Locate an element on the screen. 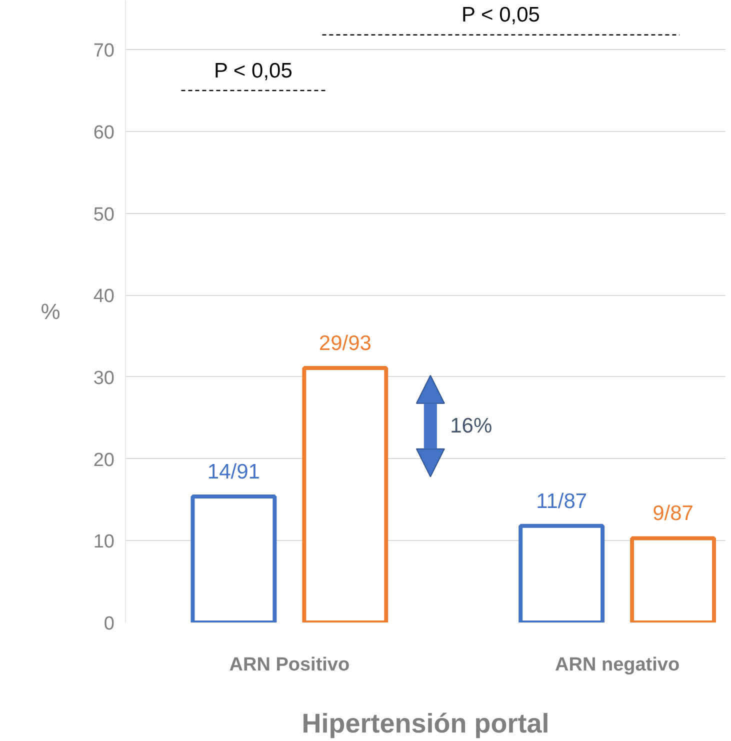  y-axis-title: % is located at coordinates (50, 311).